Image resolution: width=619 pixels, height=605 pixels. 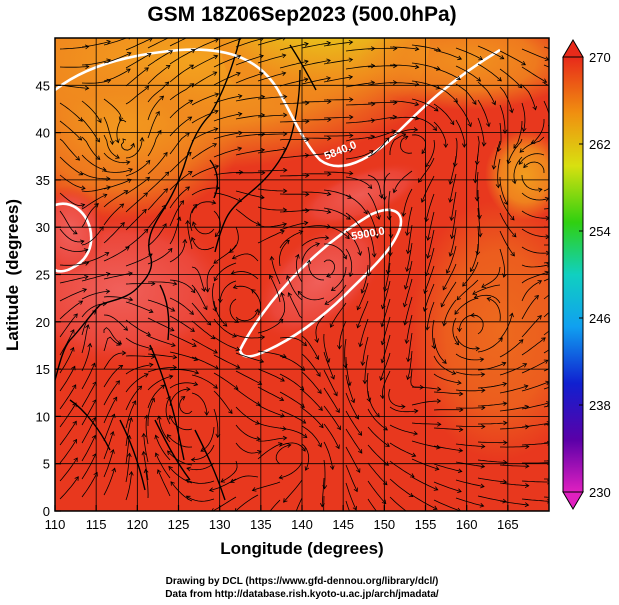 What do you see at coordinates (600, 144) in the screenshot?
I see `colorbar-tick-label: 262` at bounding box center [600, 144].